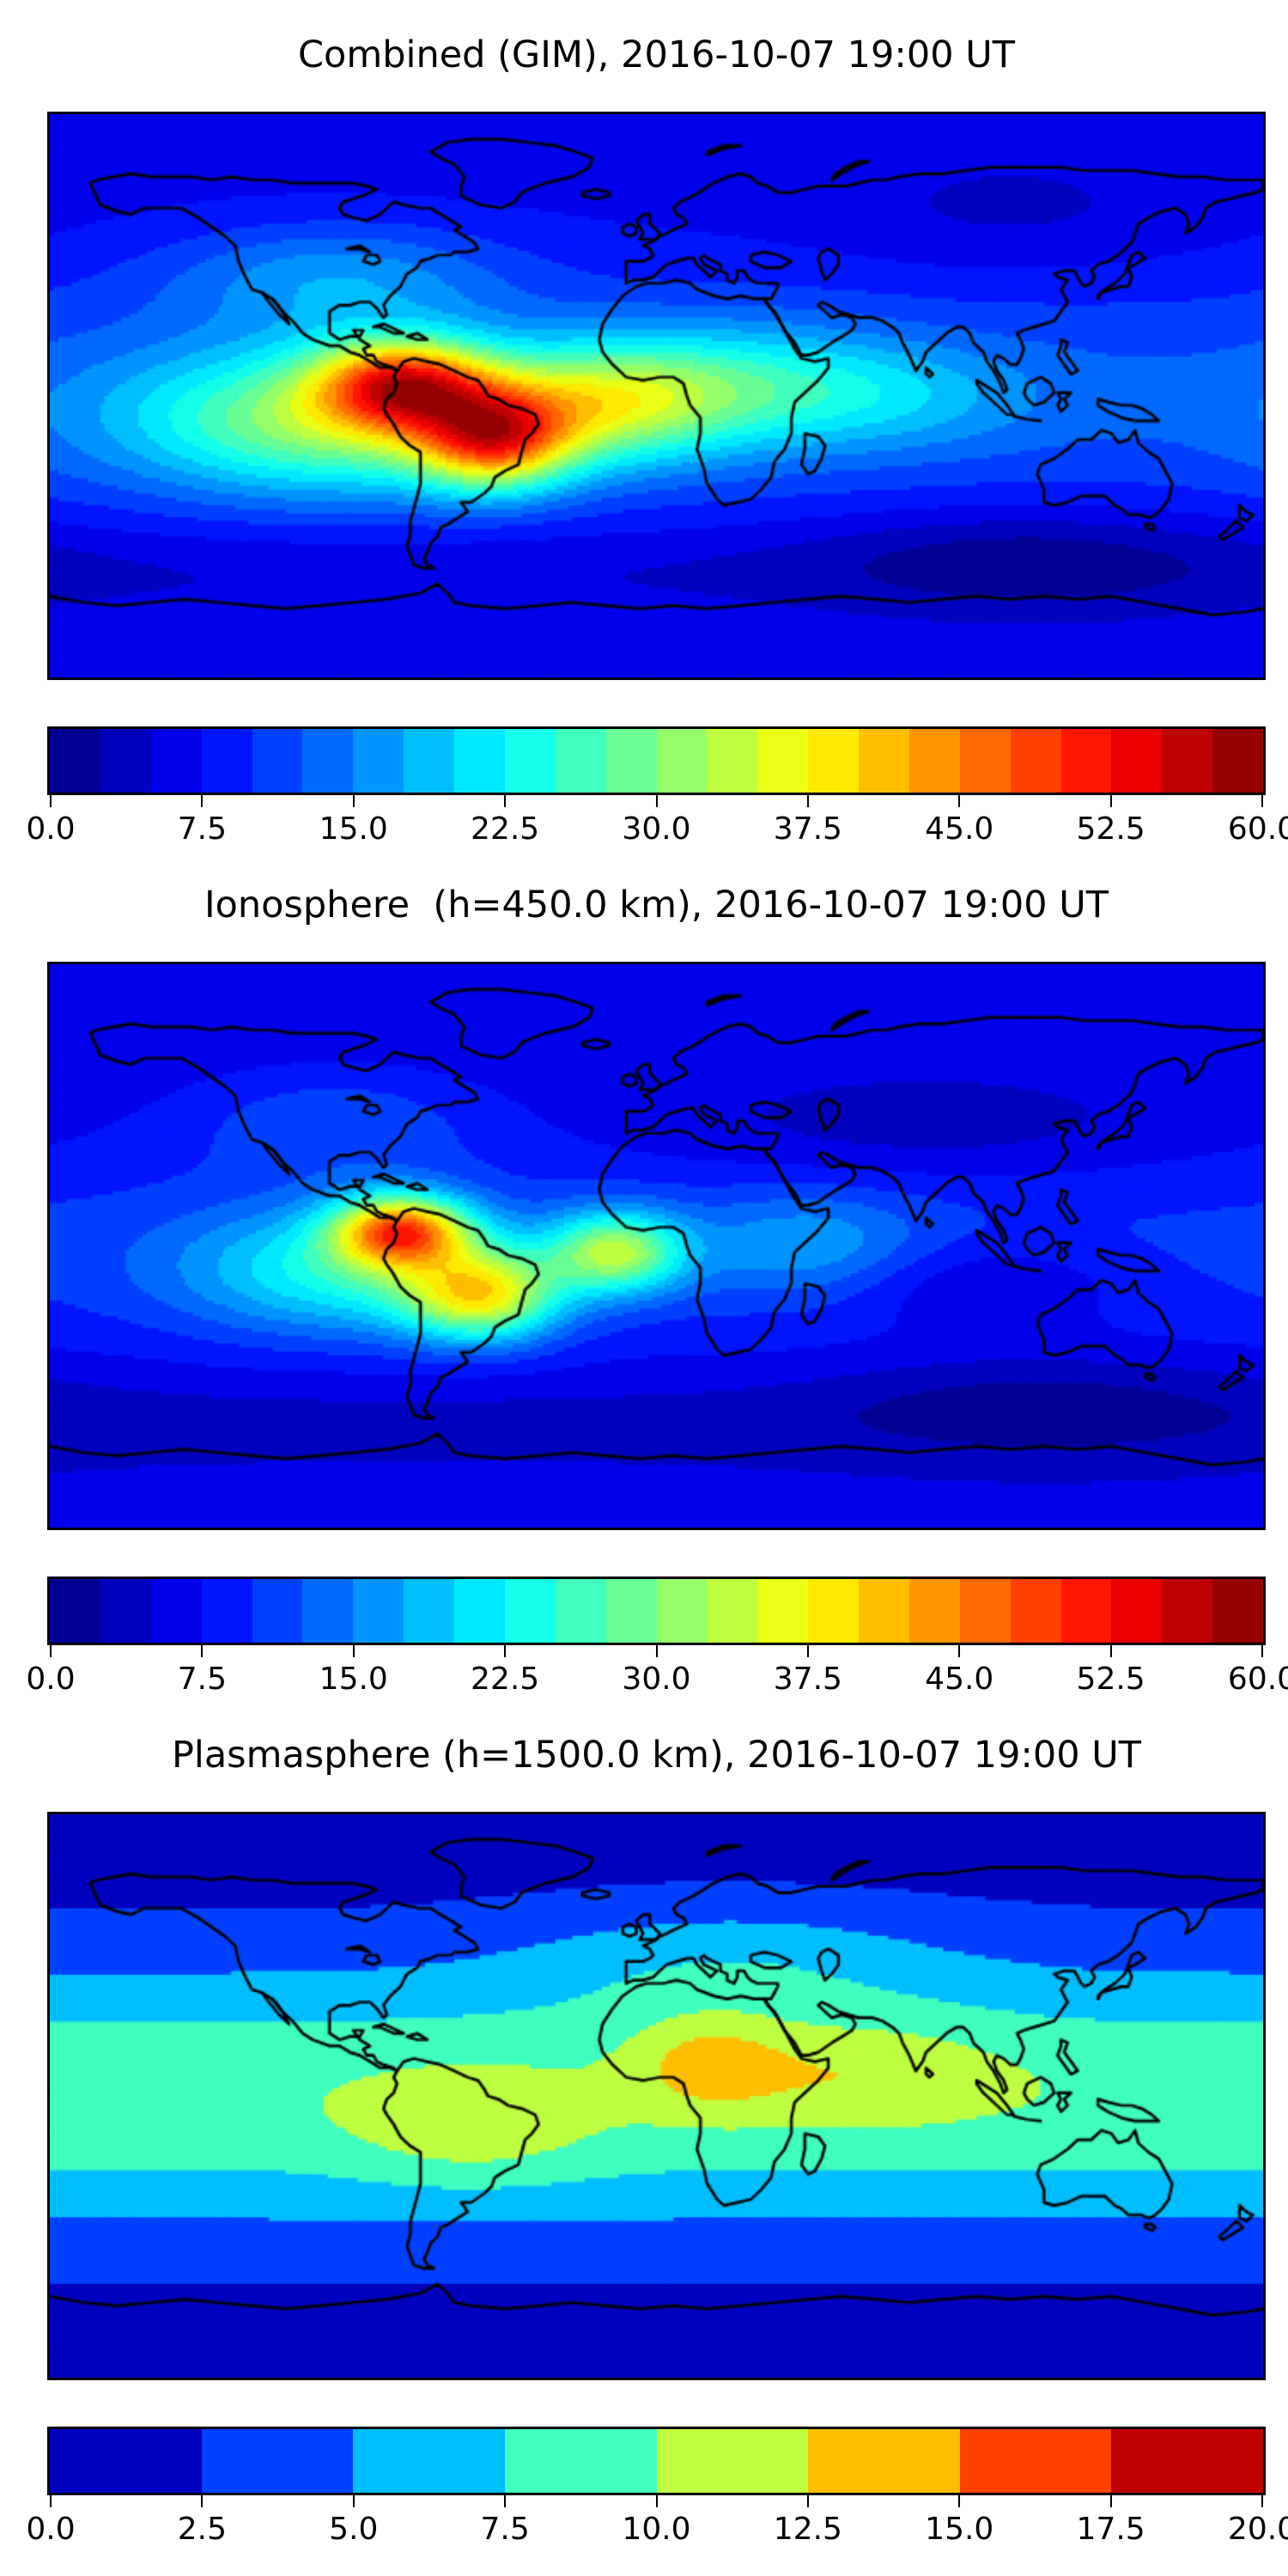 The image size is (1288, 2576). What do you see at coordinates (202, 2529) in the screenshot?
I see `colorbar-tick-label: 2.5` at bounding box center [202, 2529].